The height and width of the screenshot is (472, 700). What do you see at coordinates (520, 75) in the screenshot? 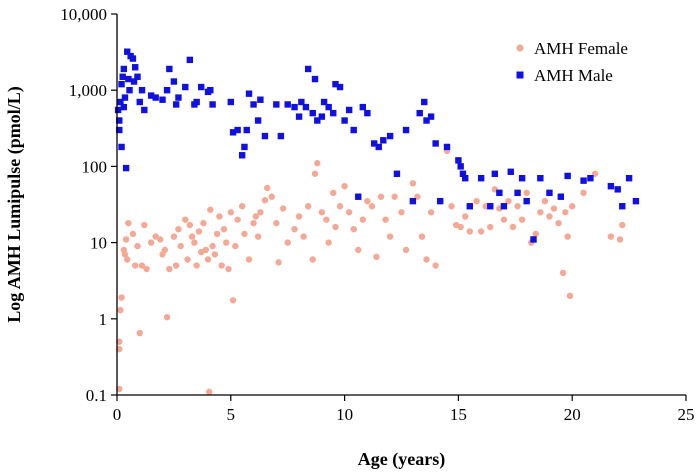
I see `legend-square-marker` at bounding box center [520, 75].